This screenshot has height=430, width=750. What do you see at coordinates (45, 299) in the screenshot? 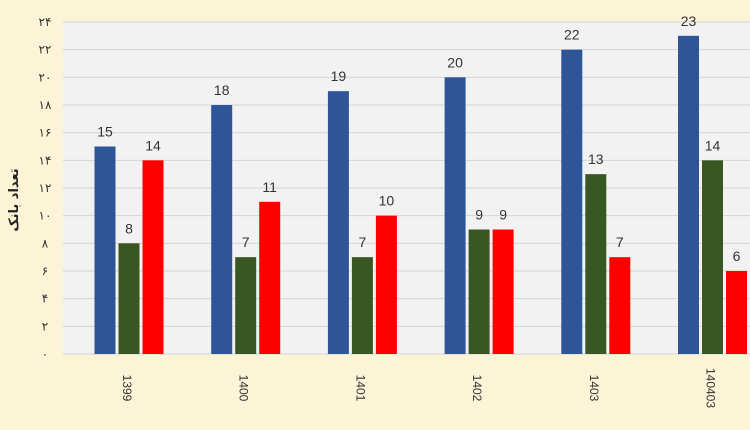
I see `y-tick-label: ۴` at bounding box center [45, 299].